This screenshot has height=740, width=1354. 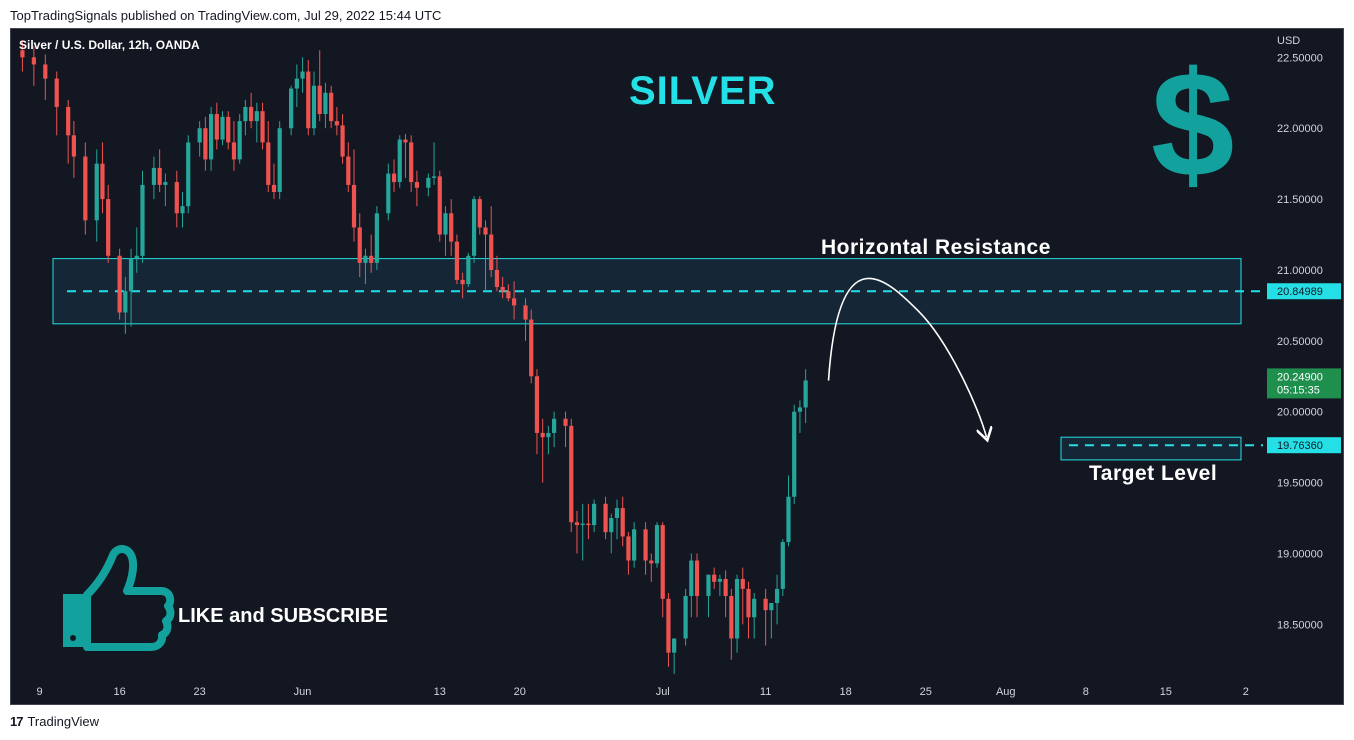 I want to click on tradingview-logo-icon: 17, so click(x=17, y=721).